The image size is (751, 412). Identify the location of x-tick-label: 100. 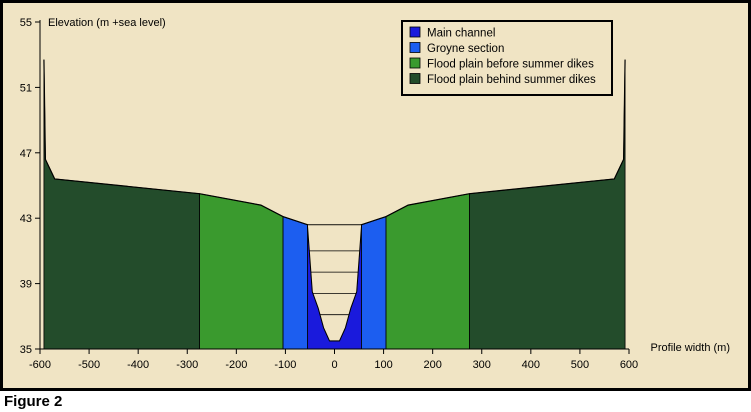
(383, 365).